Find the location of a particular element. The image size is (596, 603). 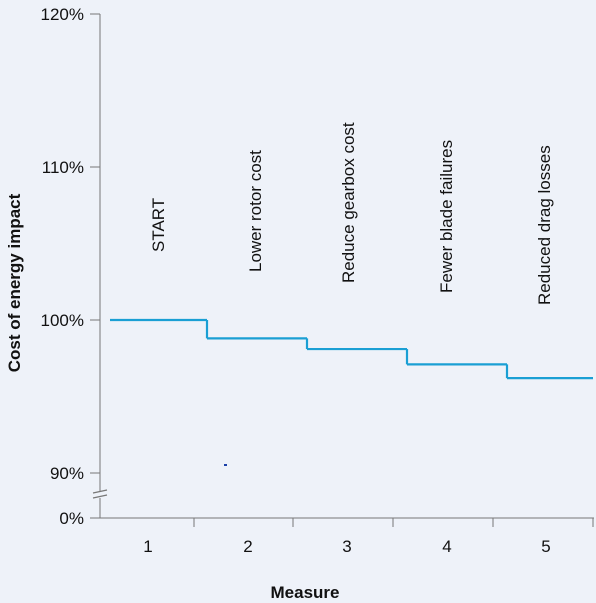

stray-mark is located at coordinates (225, 465).